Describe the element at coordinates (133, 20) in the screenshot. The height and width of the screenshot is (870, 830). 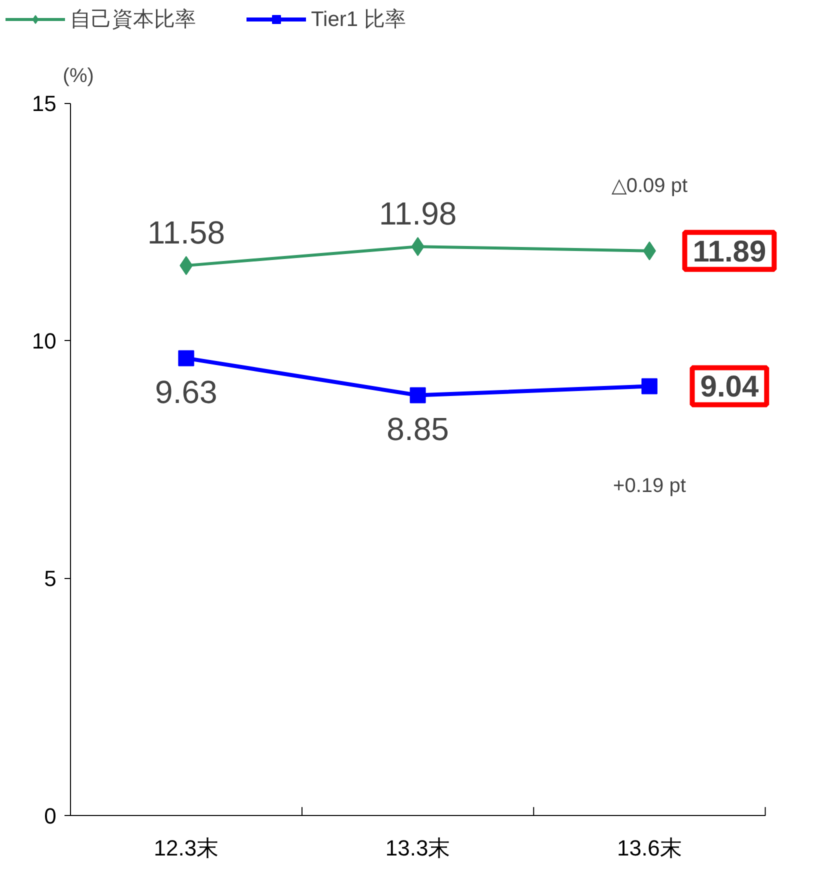
I see `legend-label: 自己資本比率` at that location.